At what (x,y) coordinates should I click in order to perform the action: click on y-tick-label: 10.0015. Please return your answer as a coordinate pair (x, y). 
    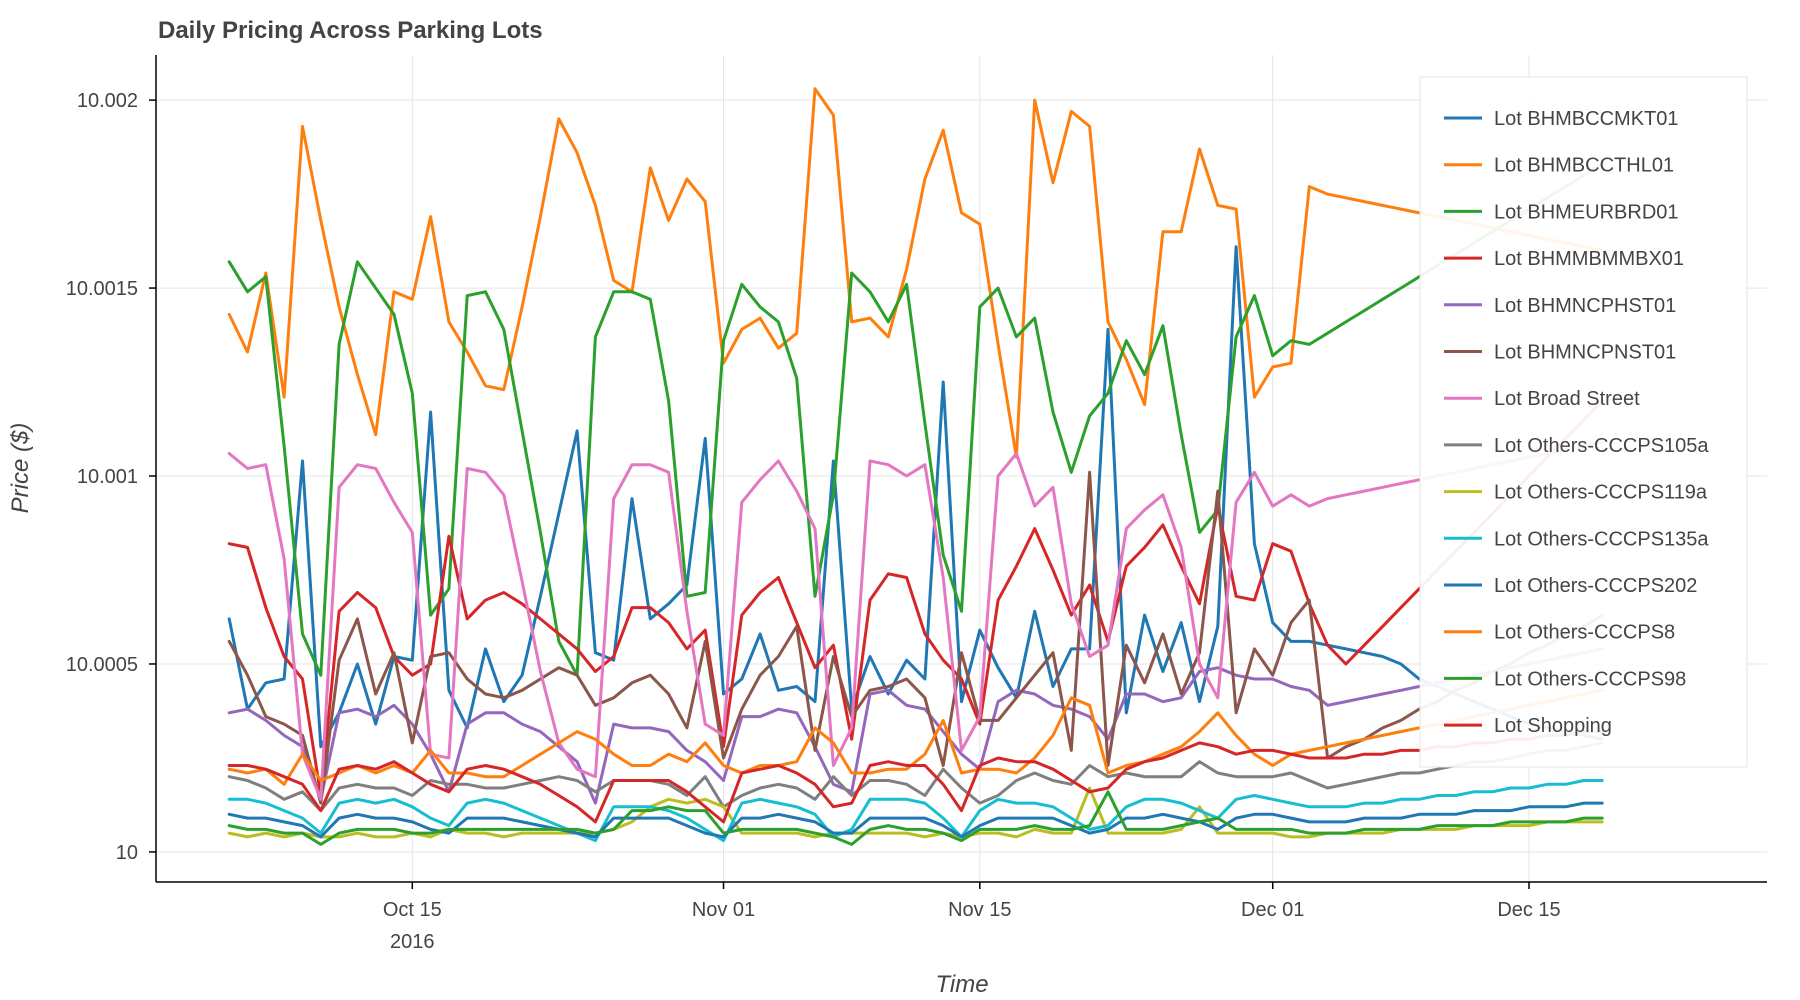
    Looking at the image, I should click on (102, 289).